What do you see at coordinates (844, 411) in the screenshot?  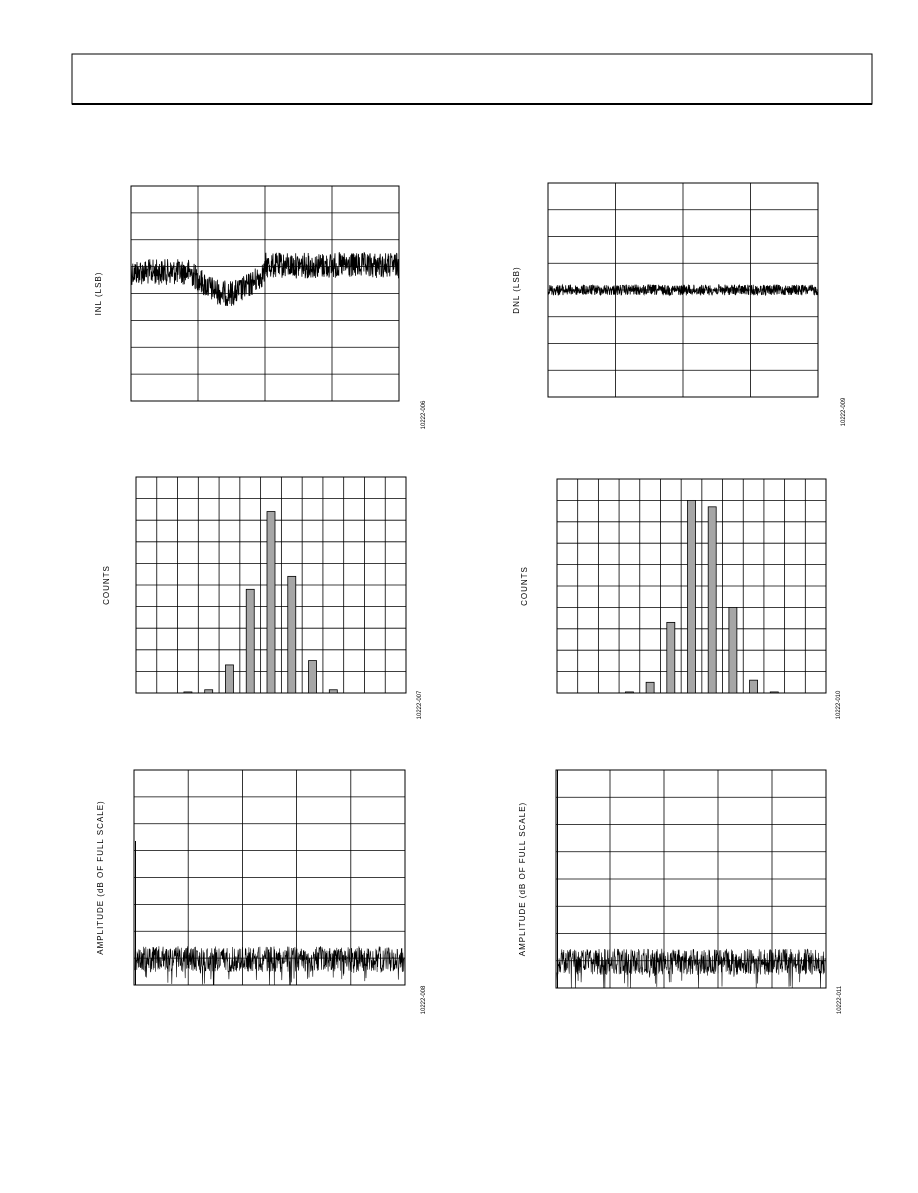 I see `figure-code: 10222-009` at bounding box center [844, 411].